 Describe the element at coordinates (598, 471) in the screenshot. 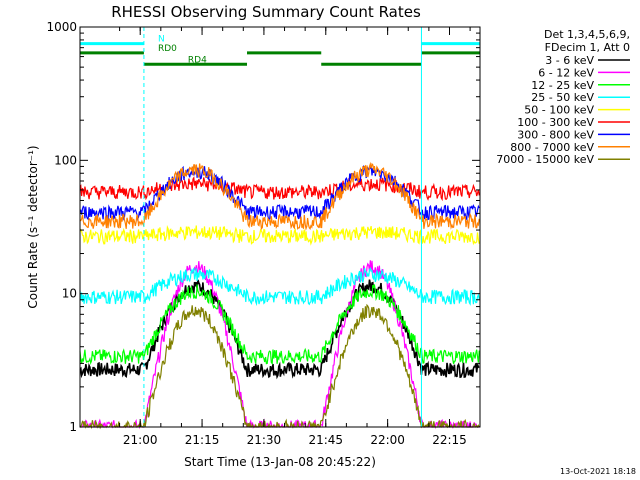

I see `footer-timestamp: 13-Oct-2021 18:18` at that location.